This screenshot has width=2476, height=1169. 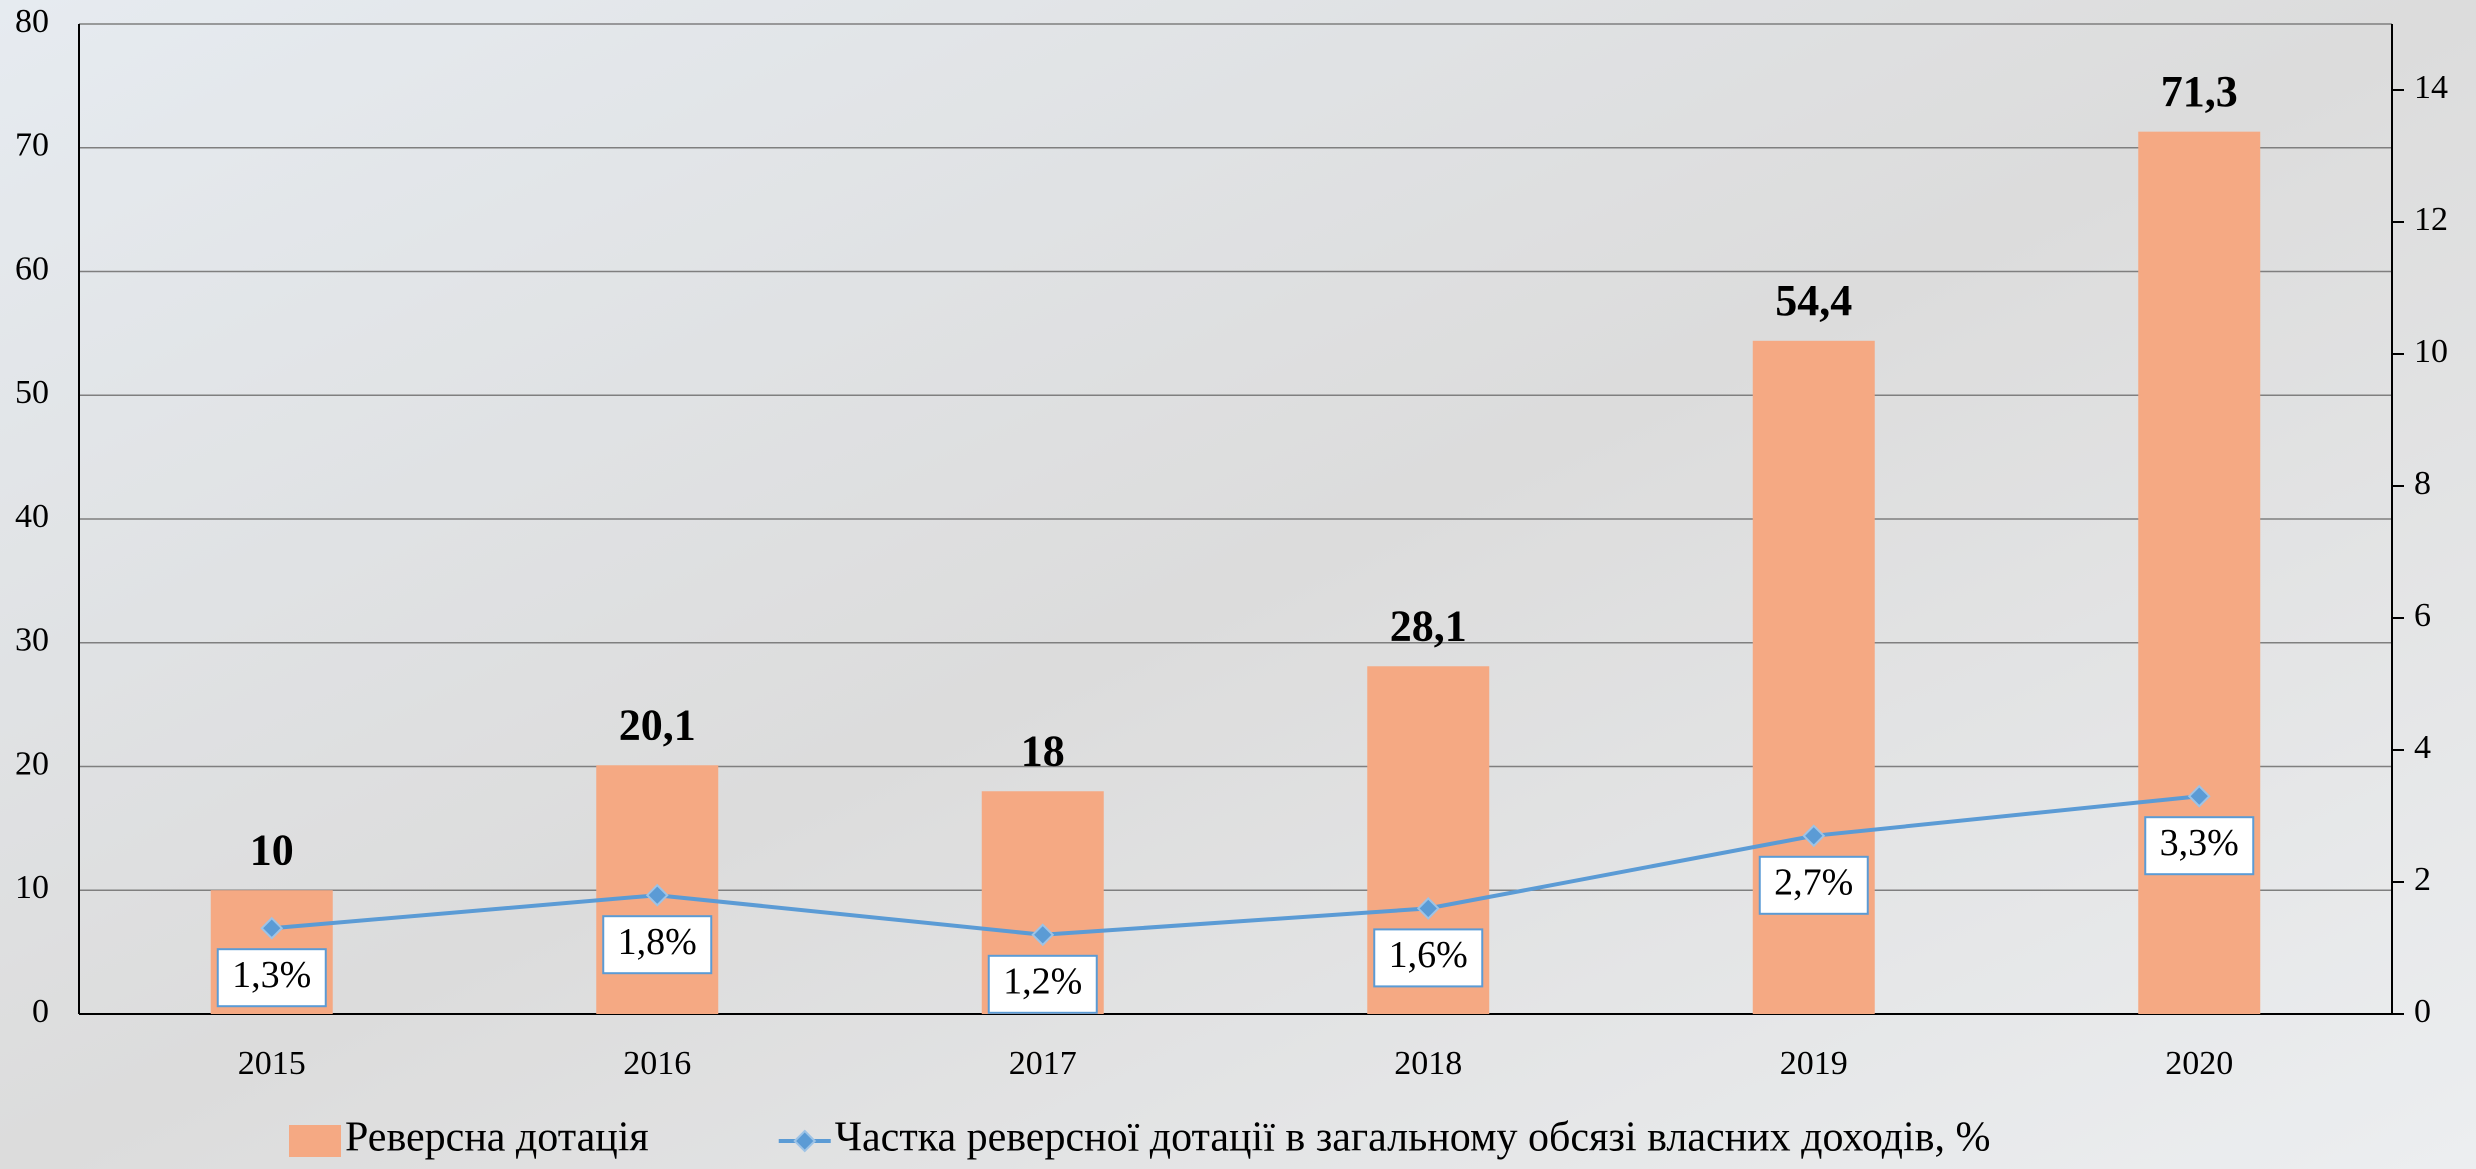 I want to click on y-tick-label: 60, so click(x=32, y=268).